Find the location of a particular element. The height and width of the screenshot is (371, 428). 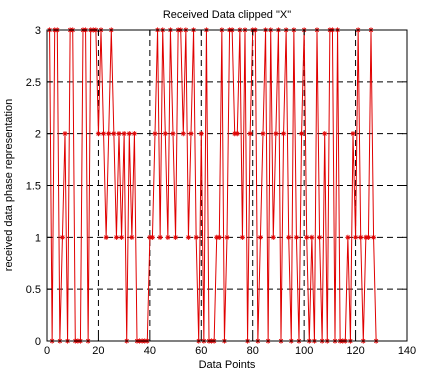

y-tick-label: 1 is located at coordinates (38, 238).